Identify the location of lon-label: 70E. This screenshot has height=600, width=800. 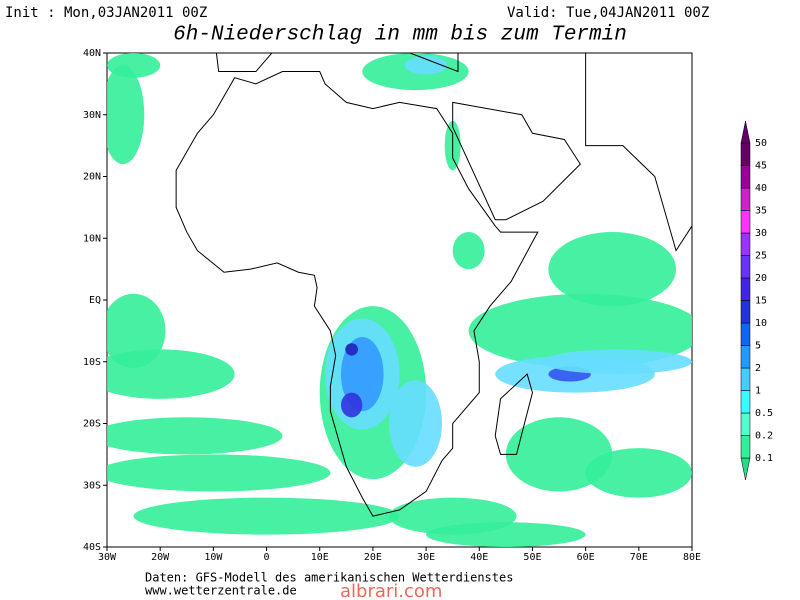
(639, 557).